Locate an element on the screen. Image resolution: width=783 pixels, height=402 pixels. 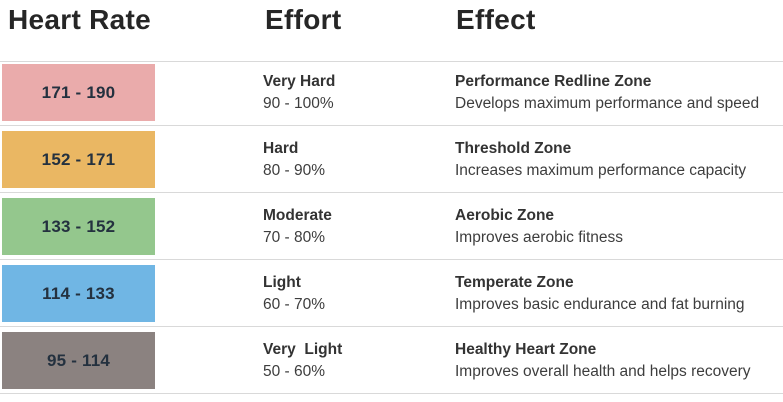
effort-label: Very Light is located at coordinates (303, 349).